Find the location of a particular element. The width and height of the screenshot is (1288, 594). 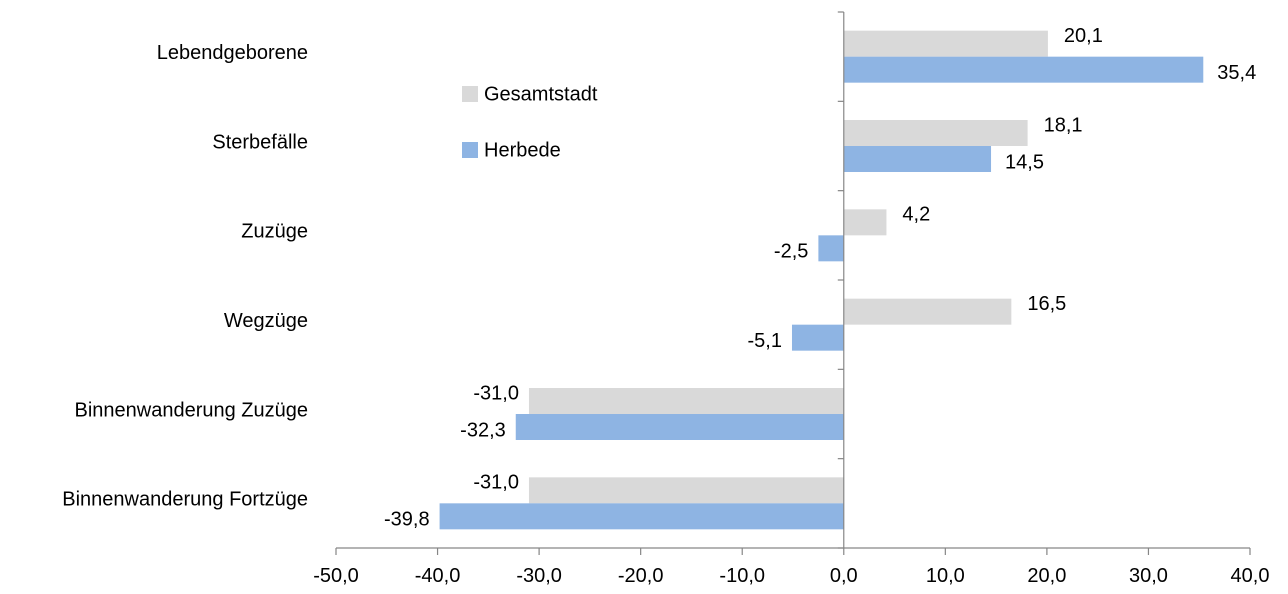

x-tick-label: 40,0 is located at coordinates (1250, 576).